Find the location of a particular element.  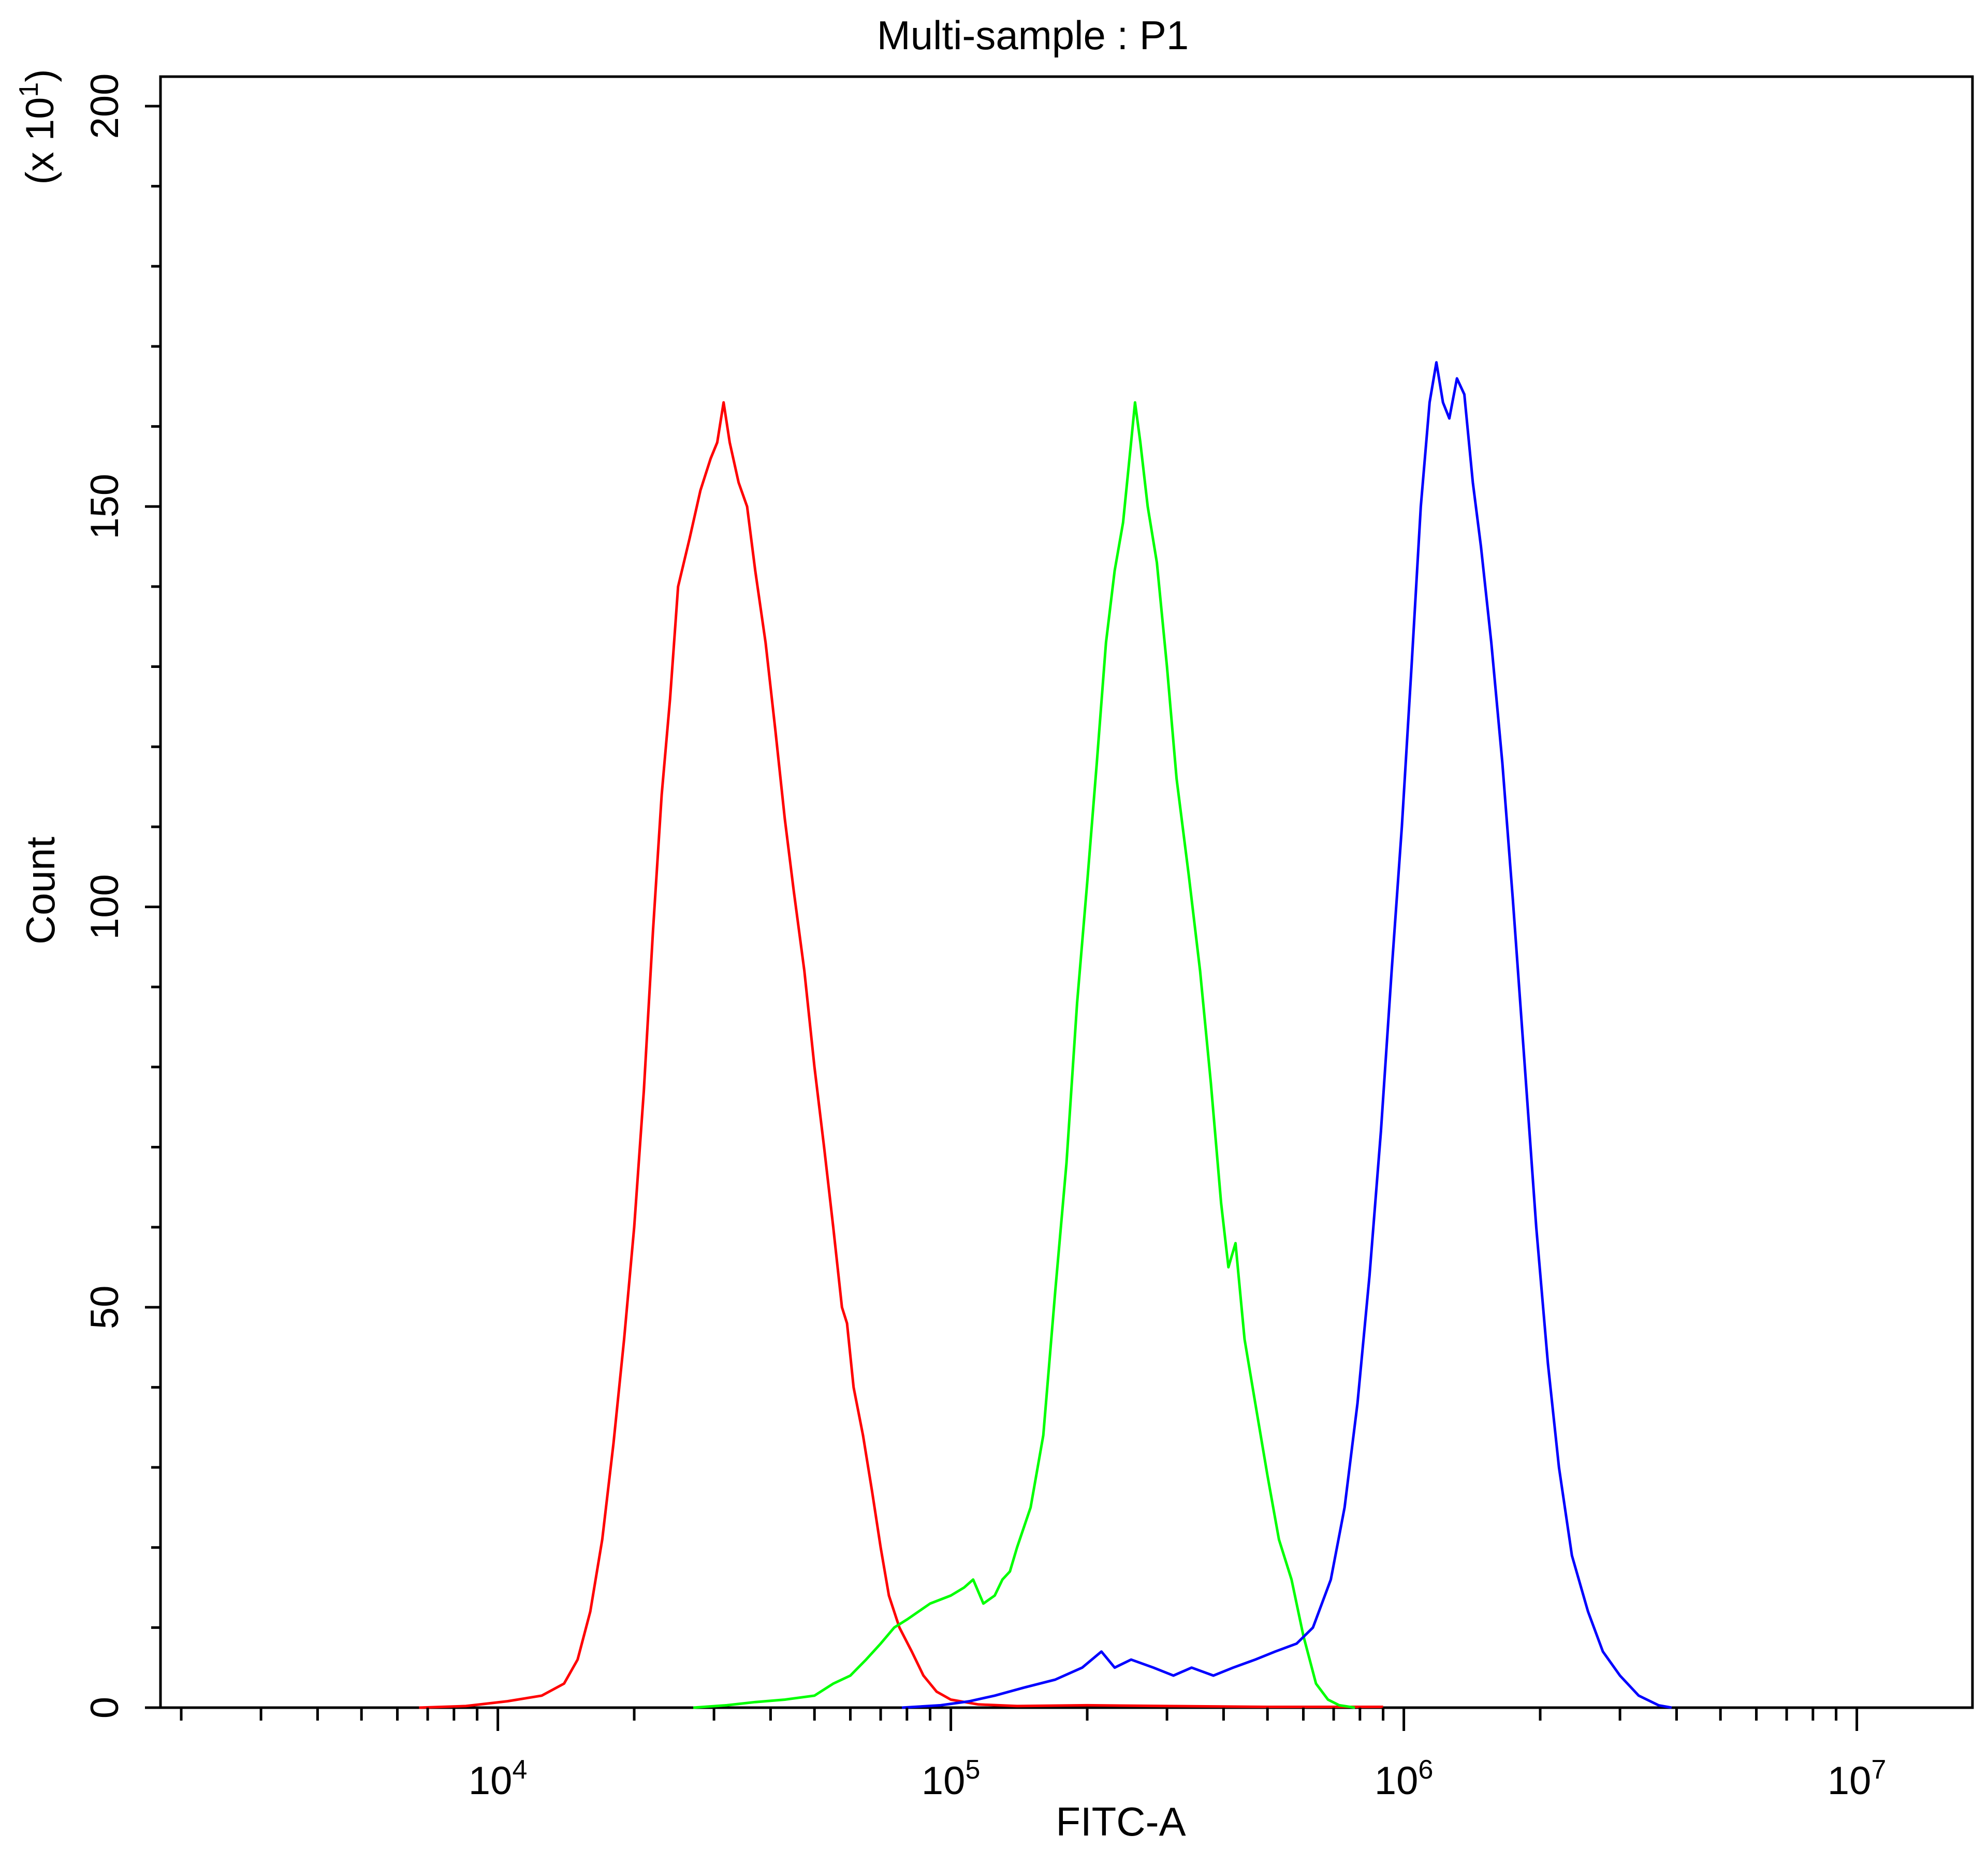

y-multiplier-base: (x 10 is located at coordinates (40, 141).